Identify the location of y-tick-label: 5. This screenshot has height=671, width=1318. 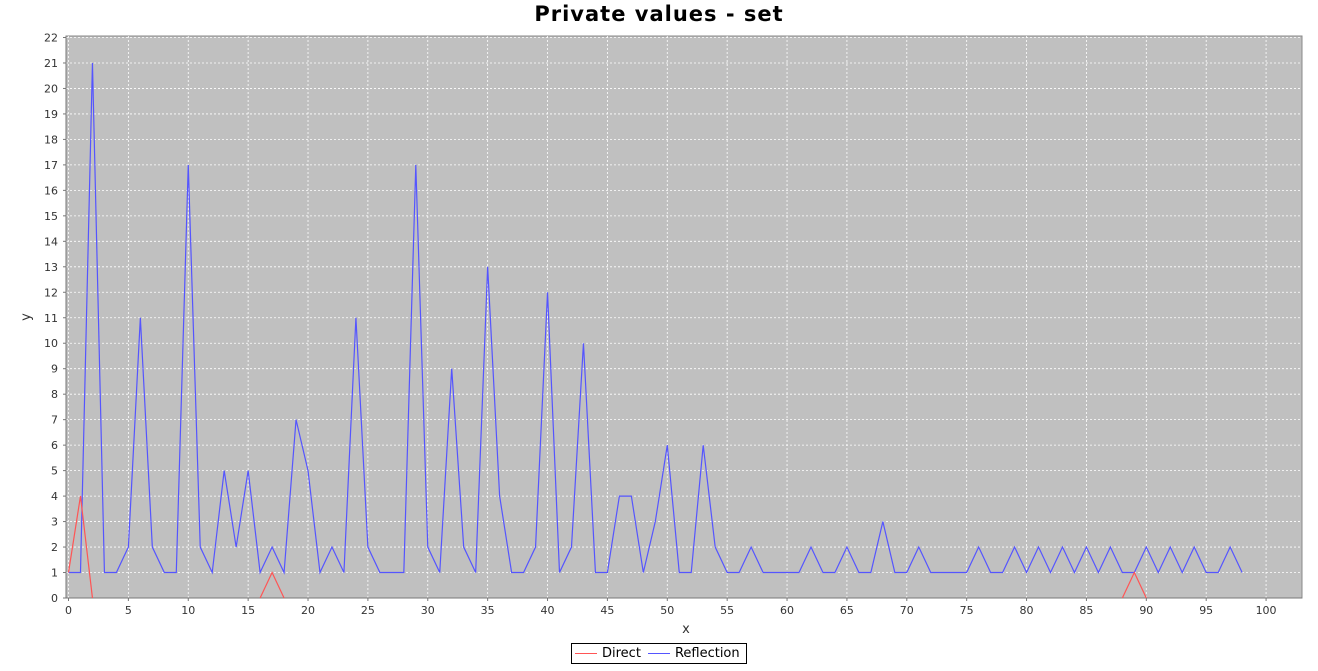
(54, 471).